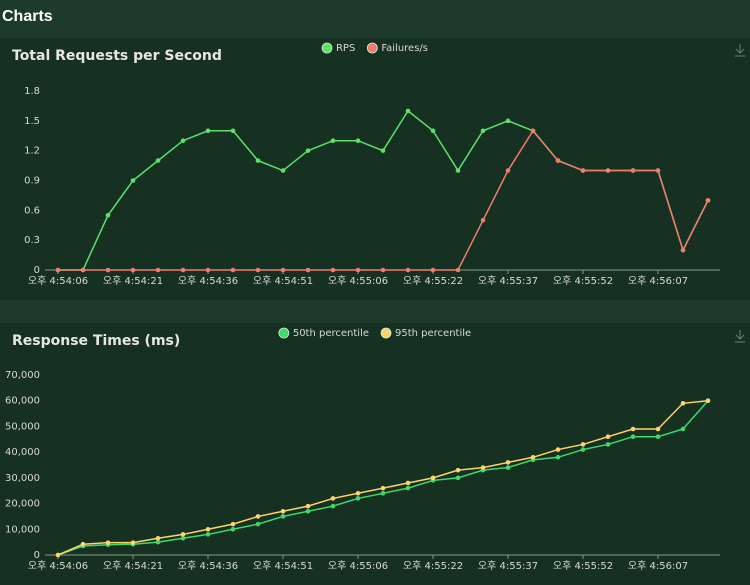 The image size is (750, 585). What do you see at coordinates (22, 426) in the screenshot?
I see `y-tick-label: 50,000` at bounding box center [22, 426].